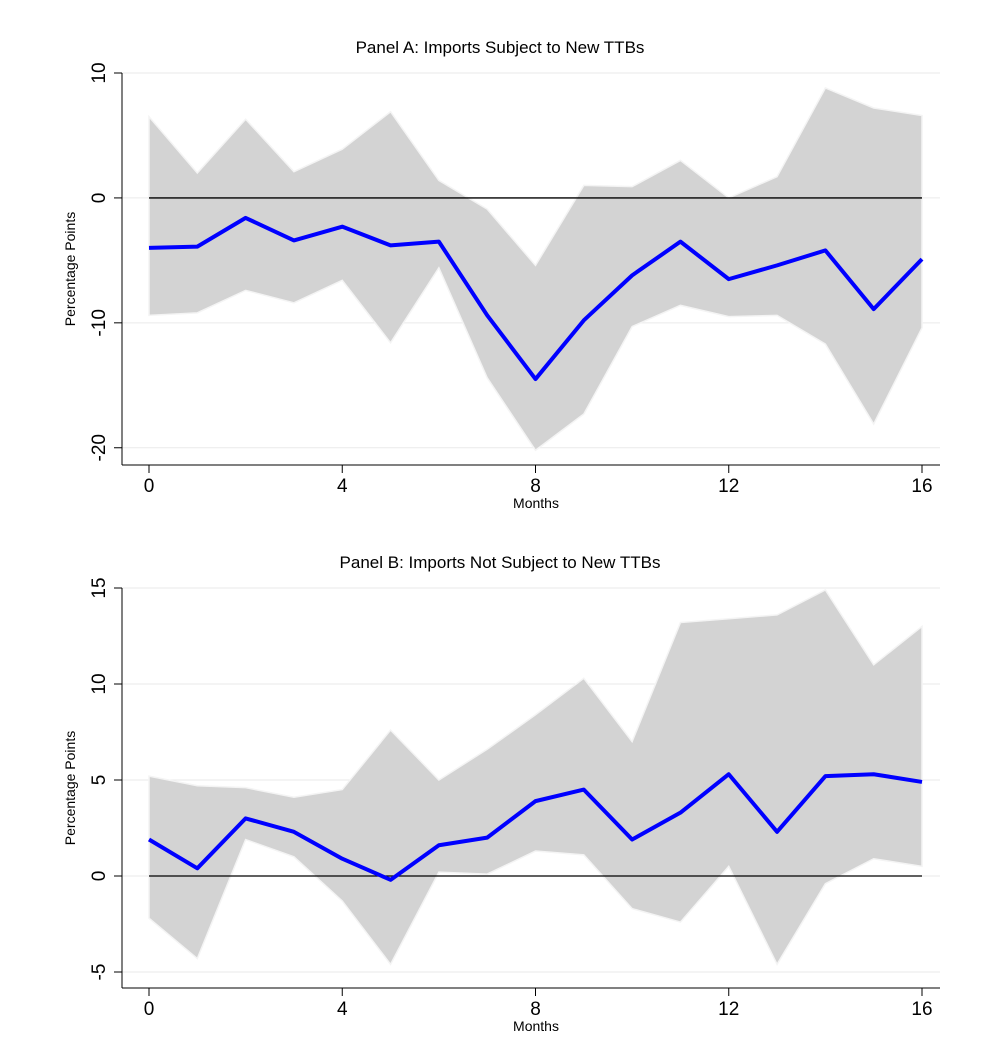 This screenshot has width=981, height=1062. I want to click on y-tick-label: 5, so click(99, 780).